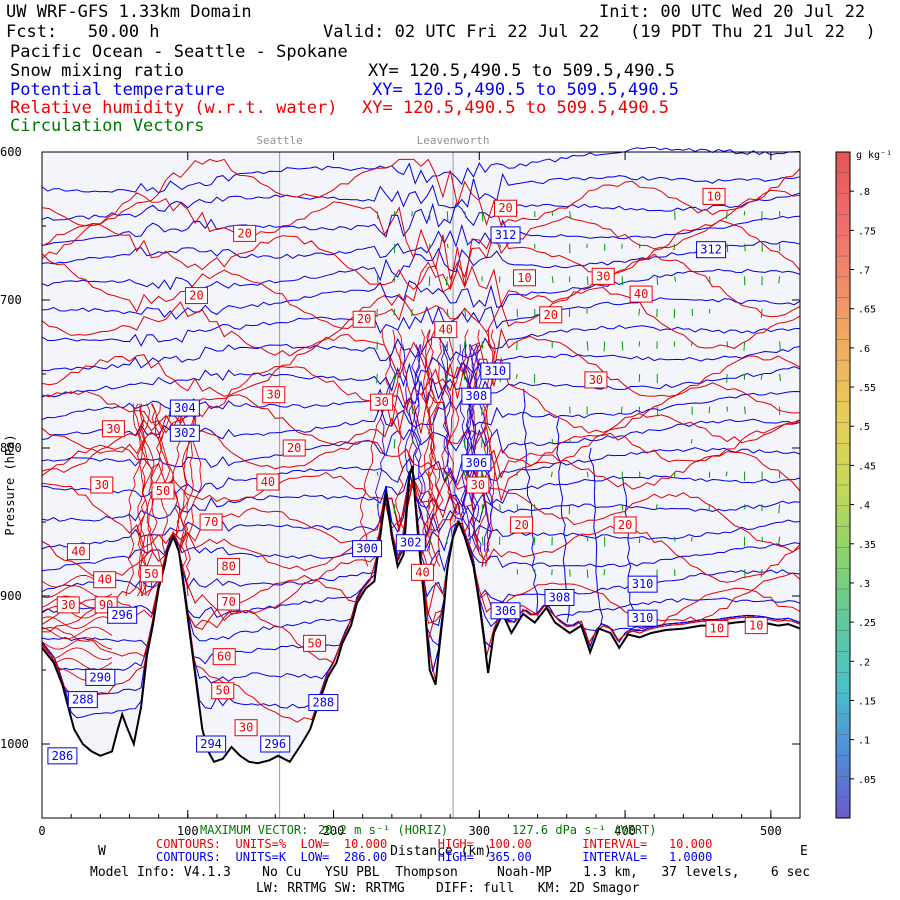 The height and width of the screenshot is (900, 900). I want to click on y-tick-label: 600, so click(11, 152).